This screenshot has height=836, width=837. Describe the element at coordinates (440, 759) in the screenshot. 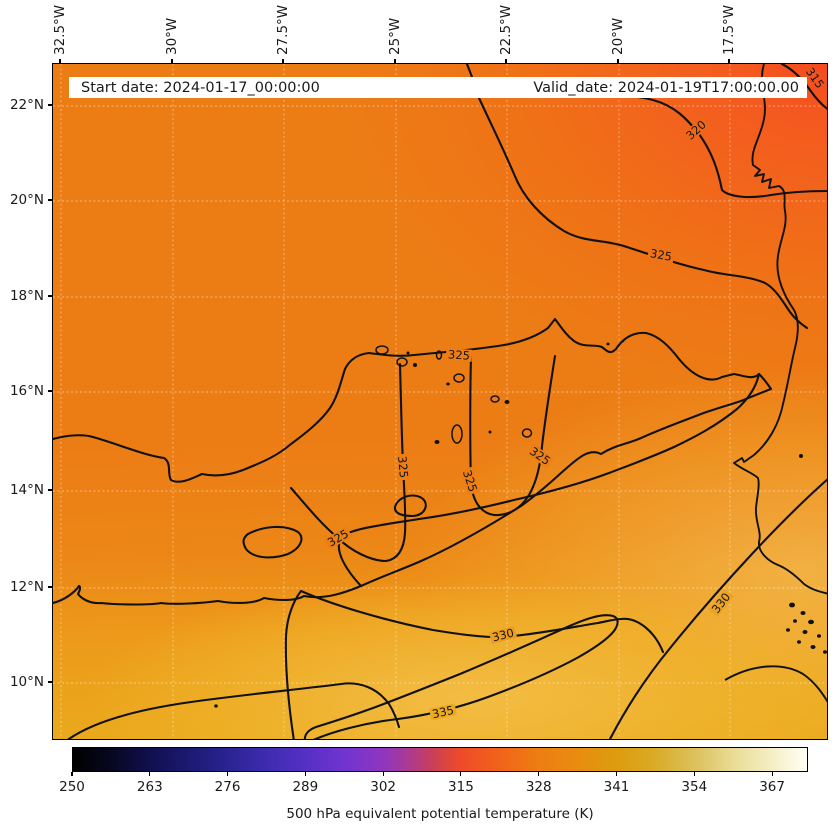

I see `colorbar` at that location.